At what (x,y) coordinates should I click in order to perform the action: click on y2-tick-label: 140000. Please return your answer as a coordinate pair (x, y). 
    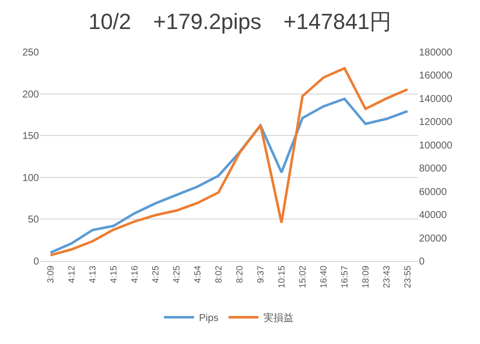
    Looking at the image, I should click on (436, 99).